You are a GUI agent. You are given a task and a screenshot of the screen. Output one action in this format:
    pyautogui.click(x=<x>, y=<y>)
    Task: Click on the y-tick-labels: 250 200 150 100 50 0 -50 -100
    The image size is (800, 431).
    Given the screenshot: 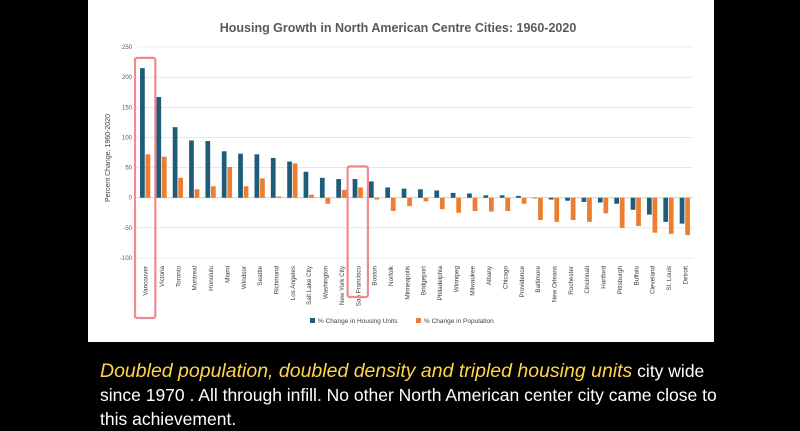 What is the action you would take?
    pyautogui.click(x=126, y=153)
    